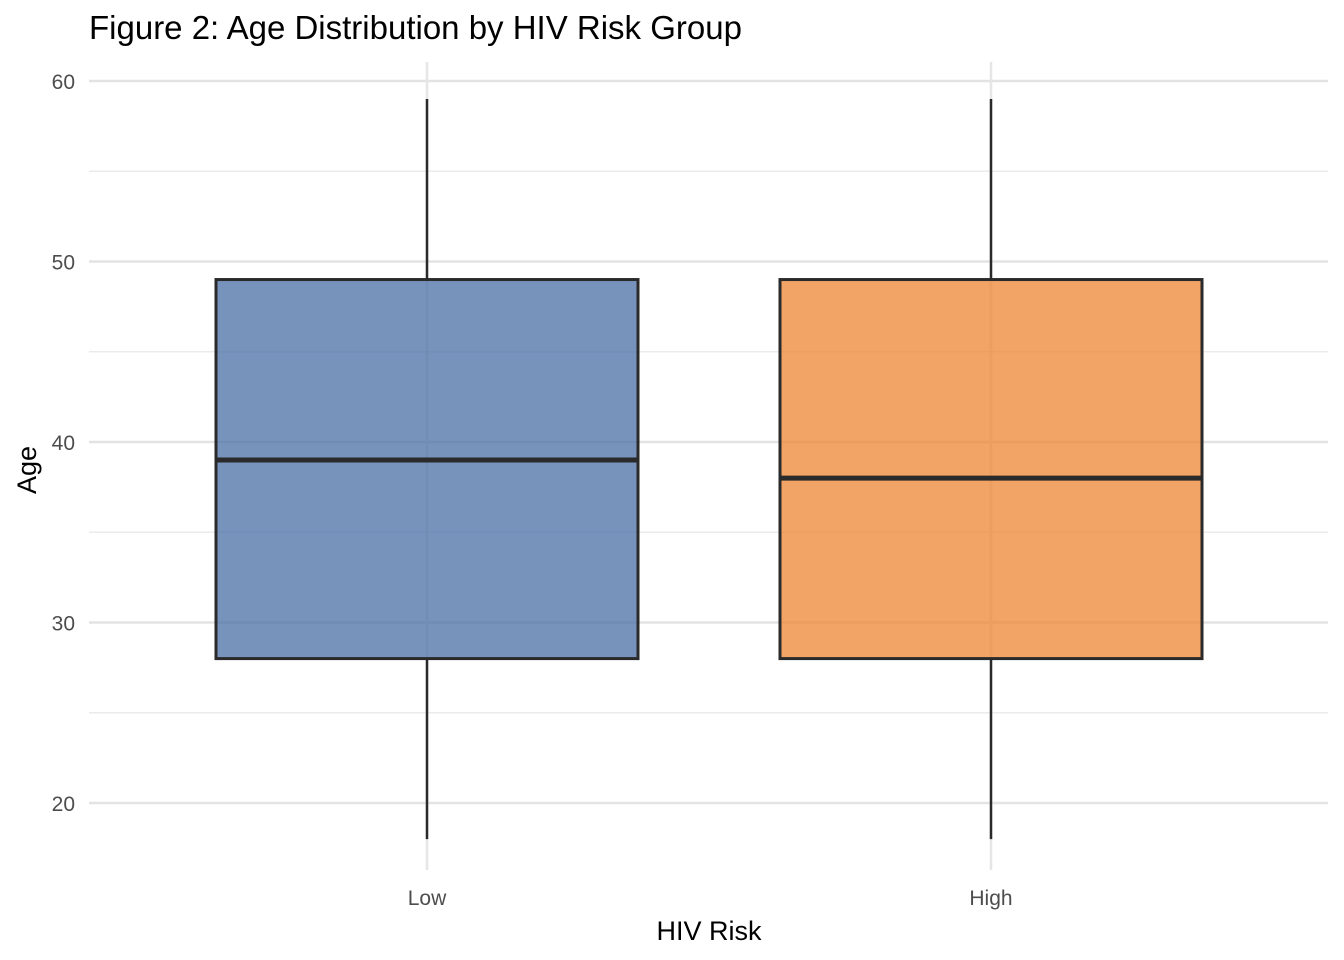 Image resolution: width=1344 pixels, height=960 pixels. I want to click on x-axis-title: HIV Risk, so click(709, 931).